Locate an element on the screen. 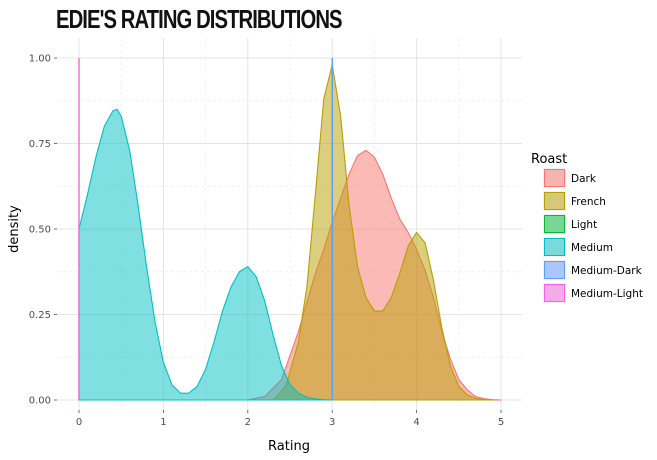  x-tick-label: 3 is located at coordinates (332, 422).